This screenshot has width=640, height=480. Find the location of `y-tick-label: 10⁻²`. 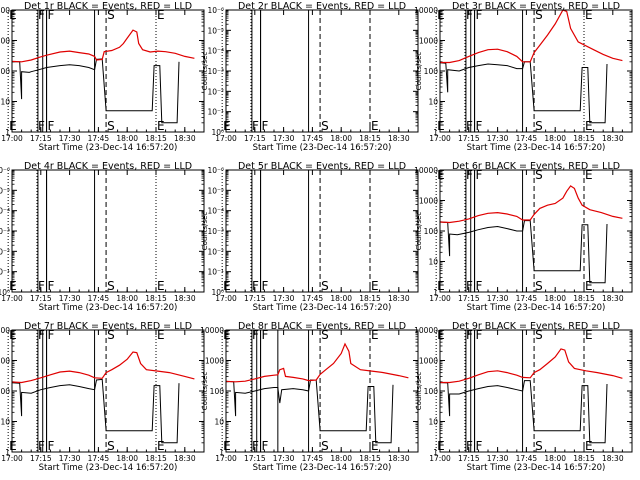

y-tick-label: 10⁻² is located at coordinates (215, 251).